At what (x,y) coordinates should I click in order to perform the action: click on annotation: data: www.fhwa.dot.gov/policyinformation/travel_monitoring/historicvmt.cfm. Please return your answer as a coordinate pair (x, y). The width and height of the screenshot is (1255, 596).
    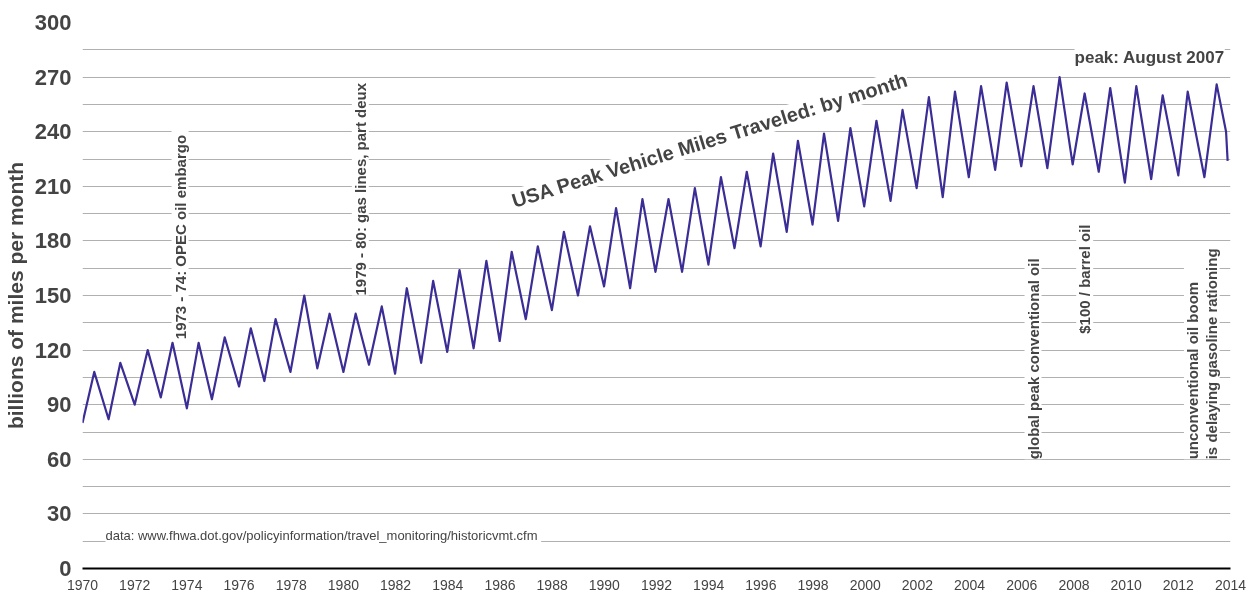
    Looking at the image, I should click on (321, 536).